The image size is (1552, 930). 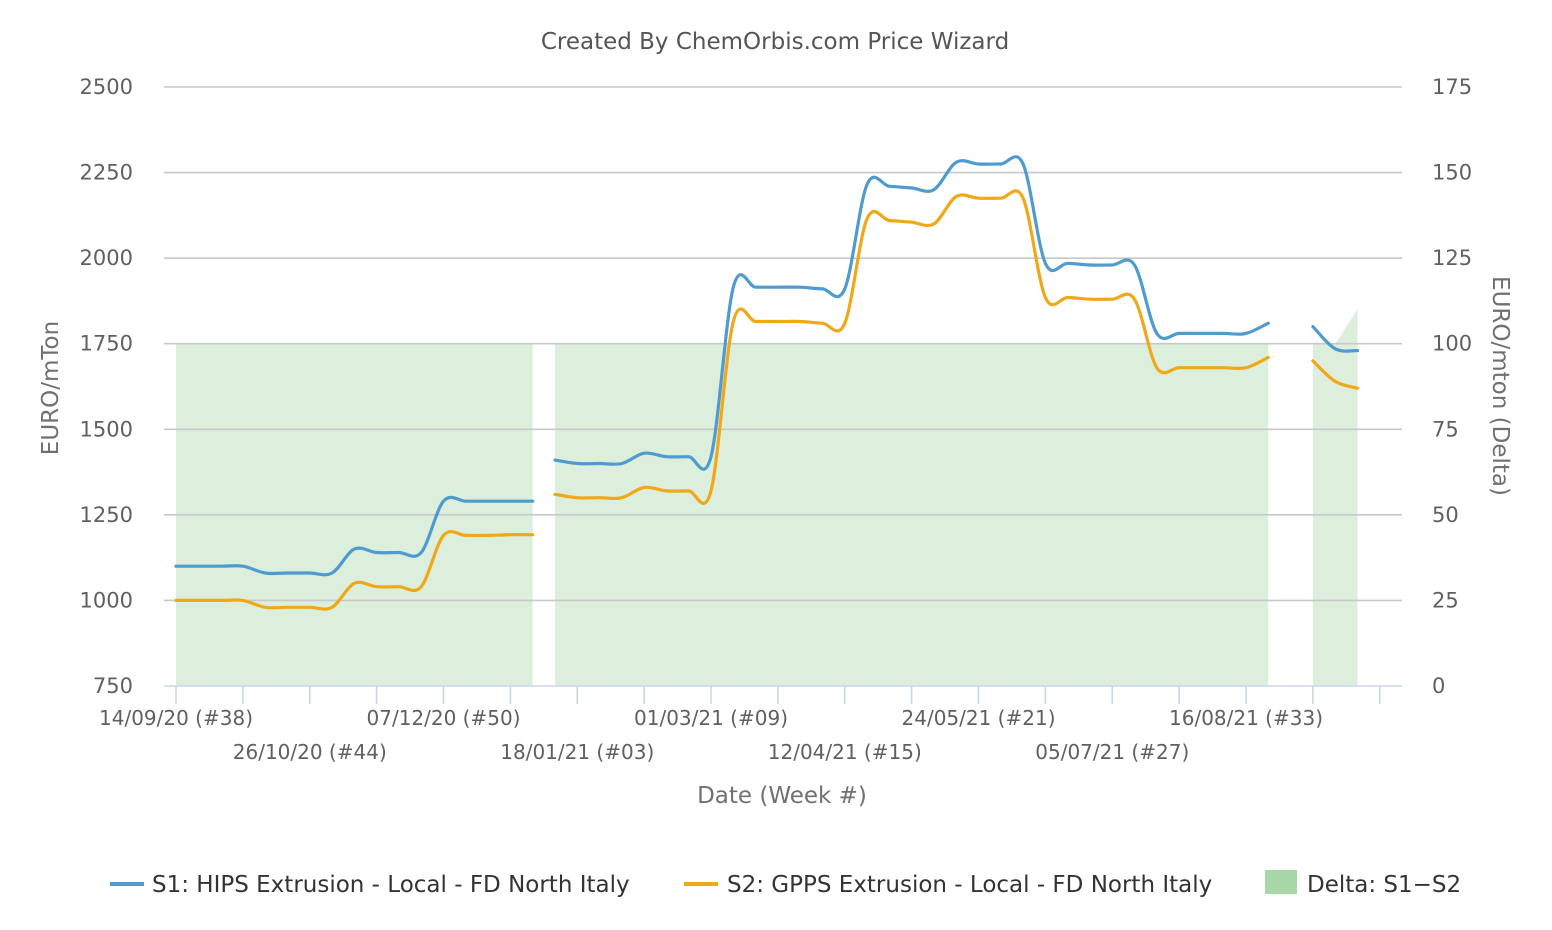 I want to click on y-left-tick-label: 750, so click(x=113, y=686).